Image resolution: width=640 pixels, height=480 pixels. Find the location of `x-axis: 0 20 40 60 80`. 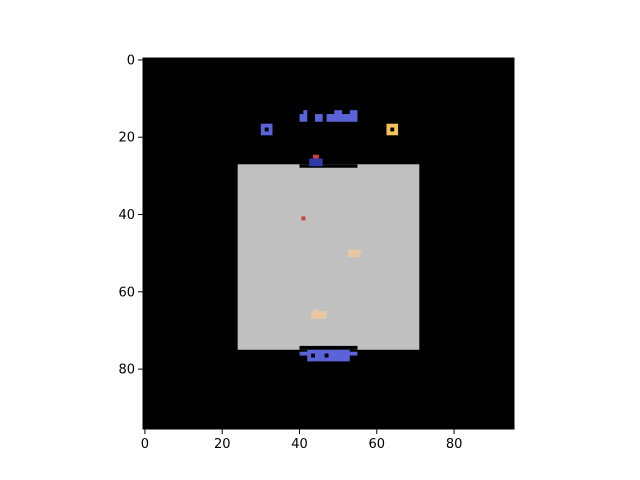

x-axis: 0 20 40 60 80 is located at coordinates (302, 440).